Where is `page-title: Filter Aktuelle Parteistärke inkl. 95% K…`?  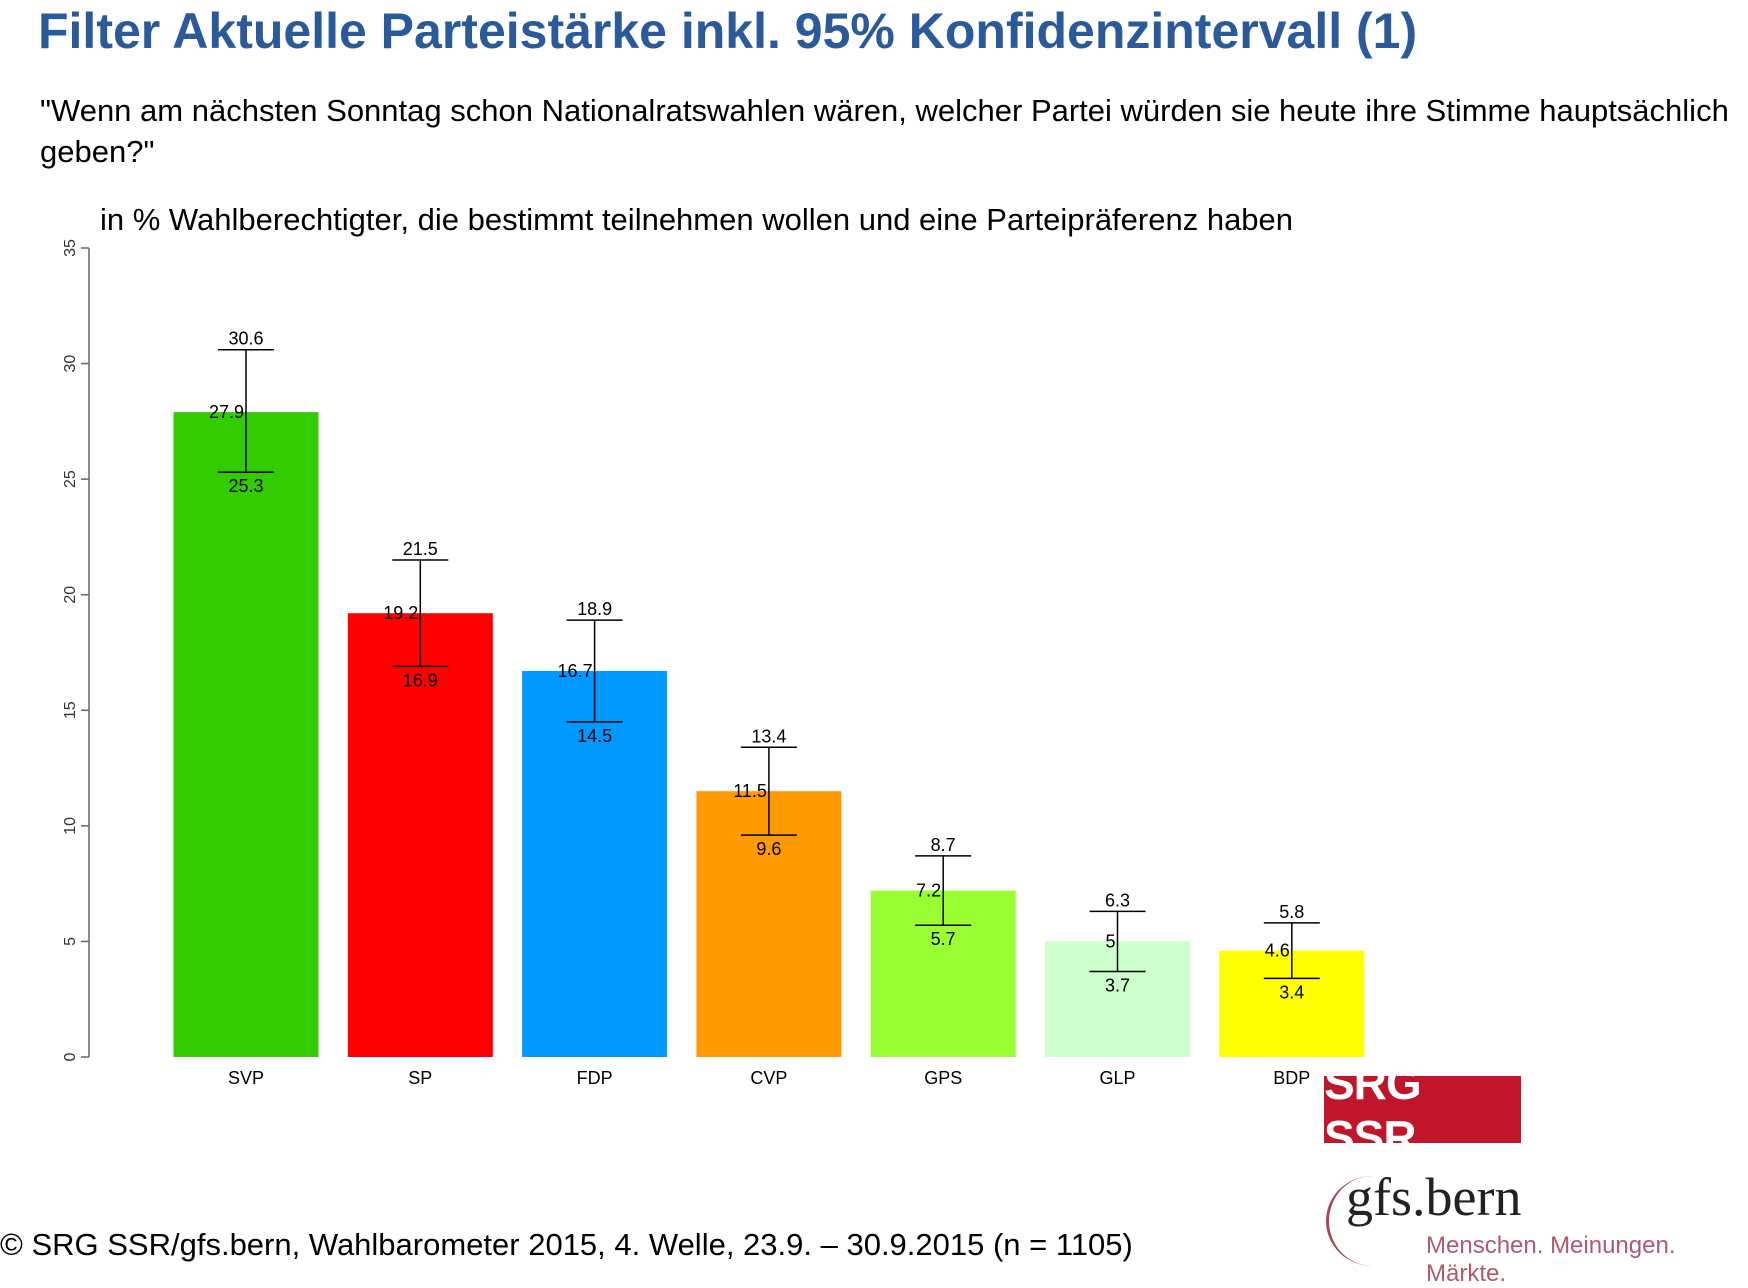 page-title: Filter Aktuelle Parteistärke inkl. 95% K… is located at coordinates (728, 31).